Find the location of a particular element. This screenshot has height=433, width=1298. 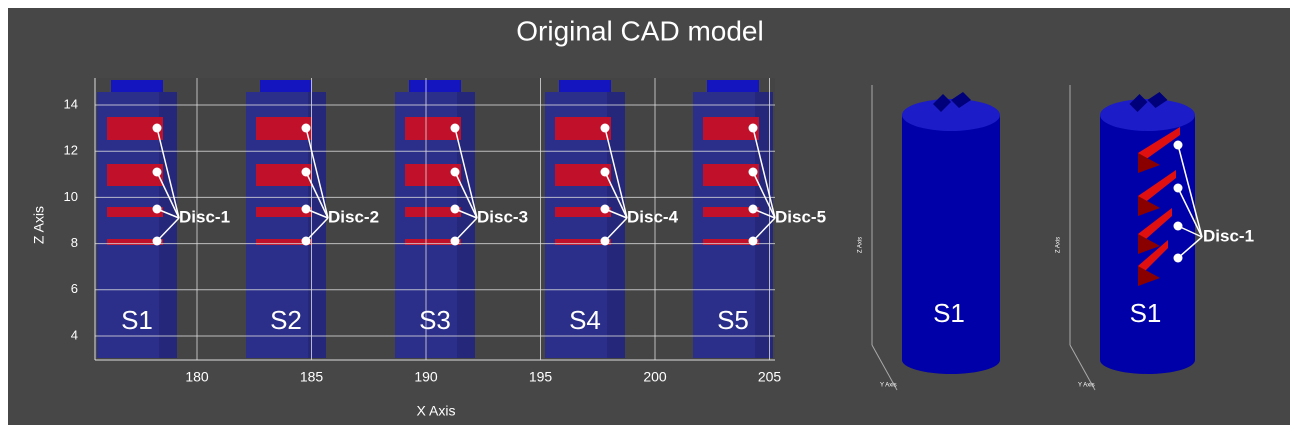

x-tick-label: 195 is located at coordinates (541, 377).